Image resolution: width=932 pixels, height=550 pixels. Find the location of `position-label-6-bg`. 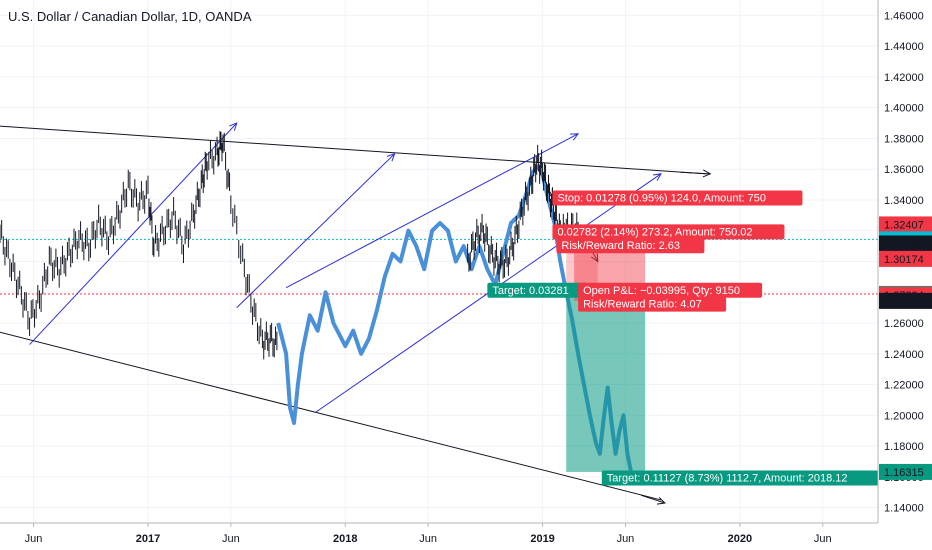

position-label-6-bg is located at coordinates (747, 478).